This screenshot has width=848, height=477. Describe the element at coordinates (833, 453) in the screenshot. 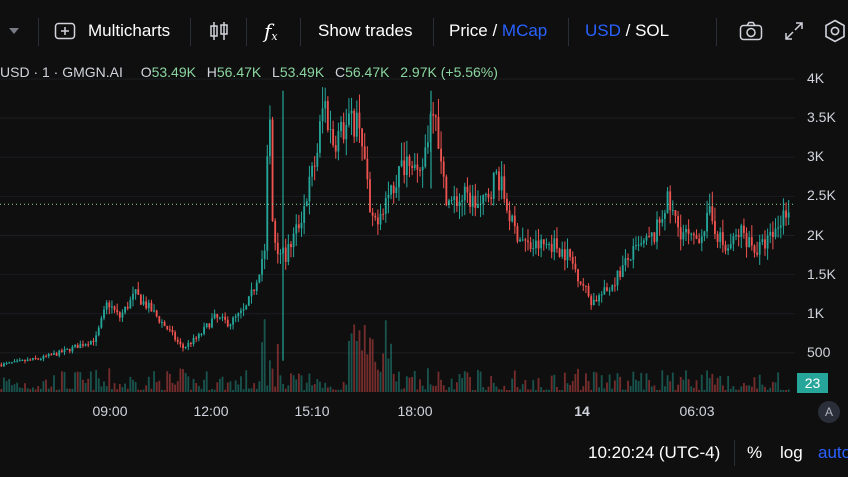

I see `auto-button: auto` at that location.